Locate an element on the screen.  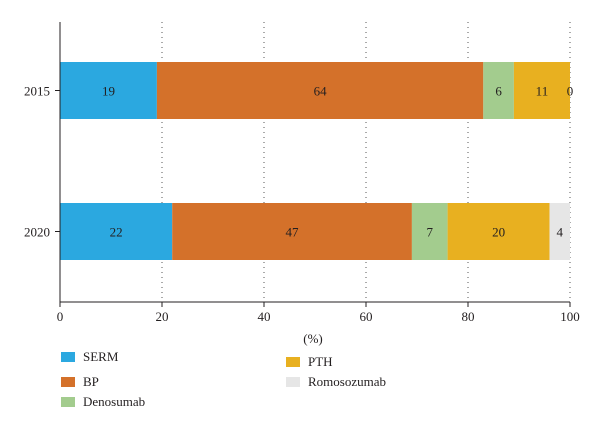
data-label-bp-2020: 47 is located at coordinates (293, 232).